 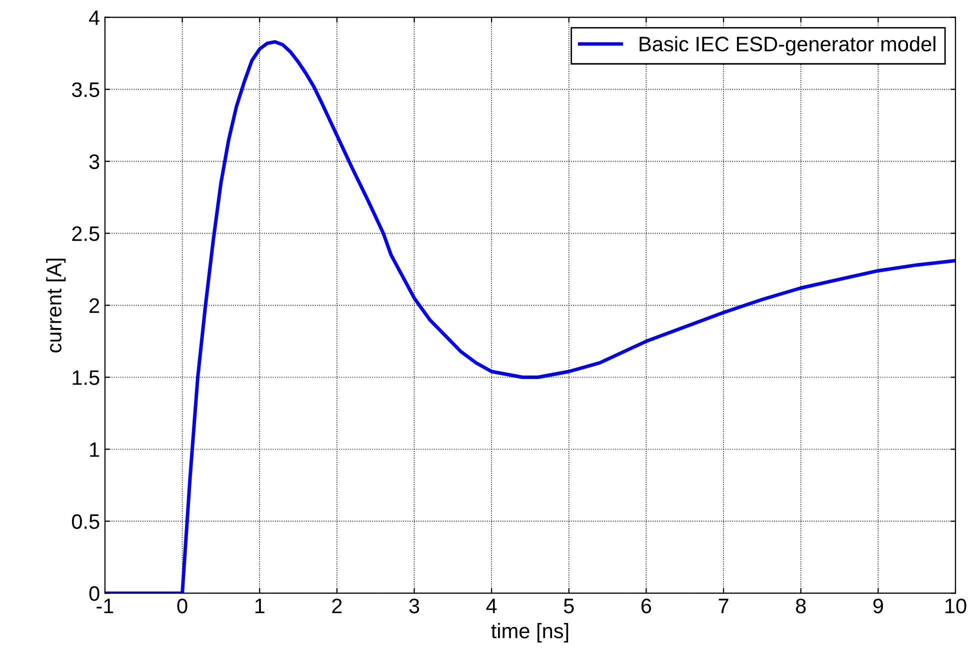 I want to click on x-tick-label: 10, so click(x=955, y=606).